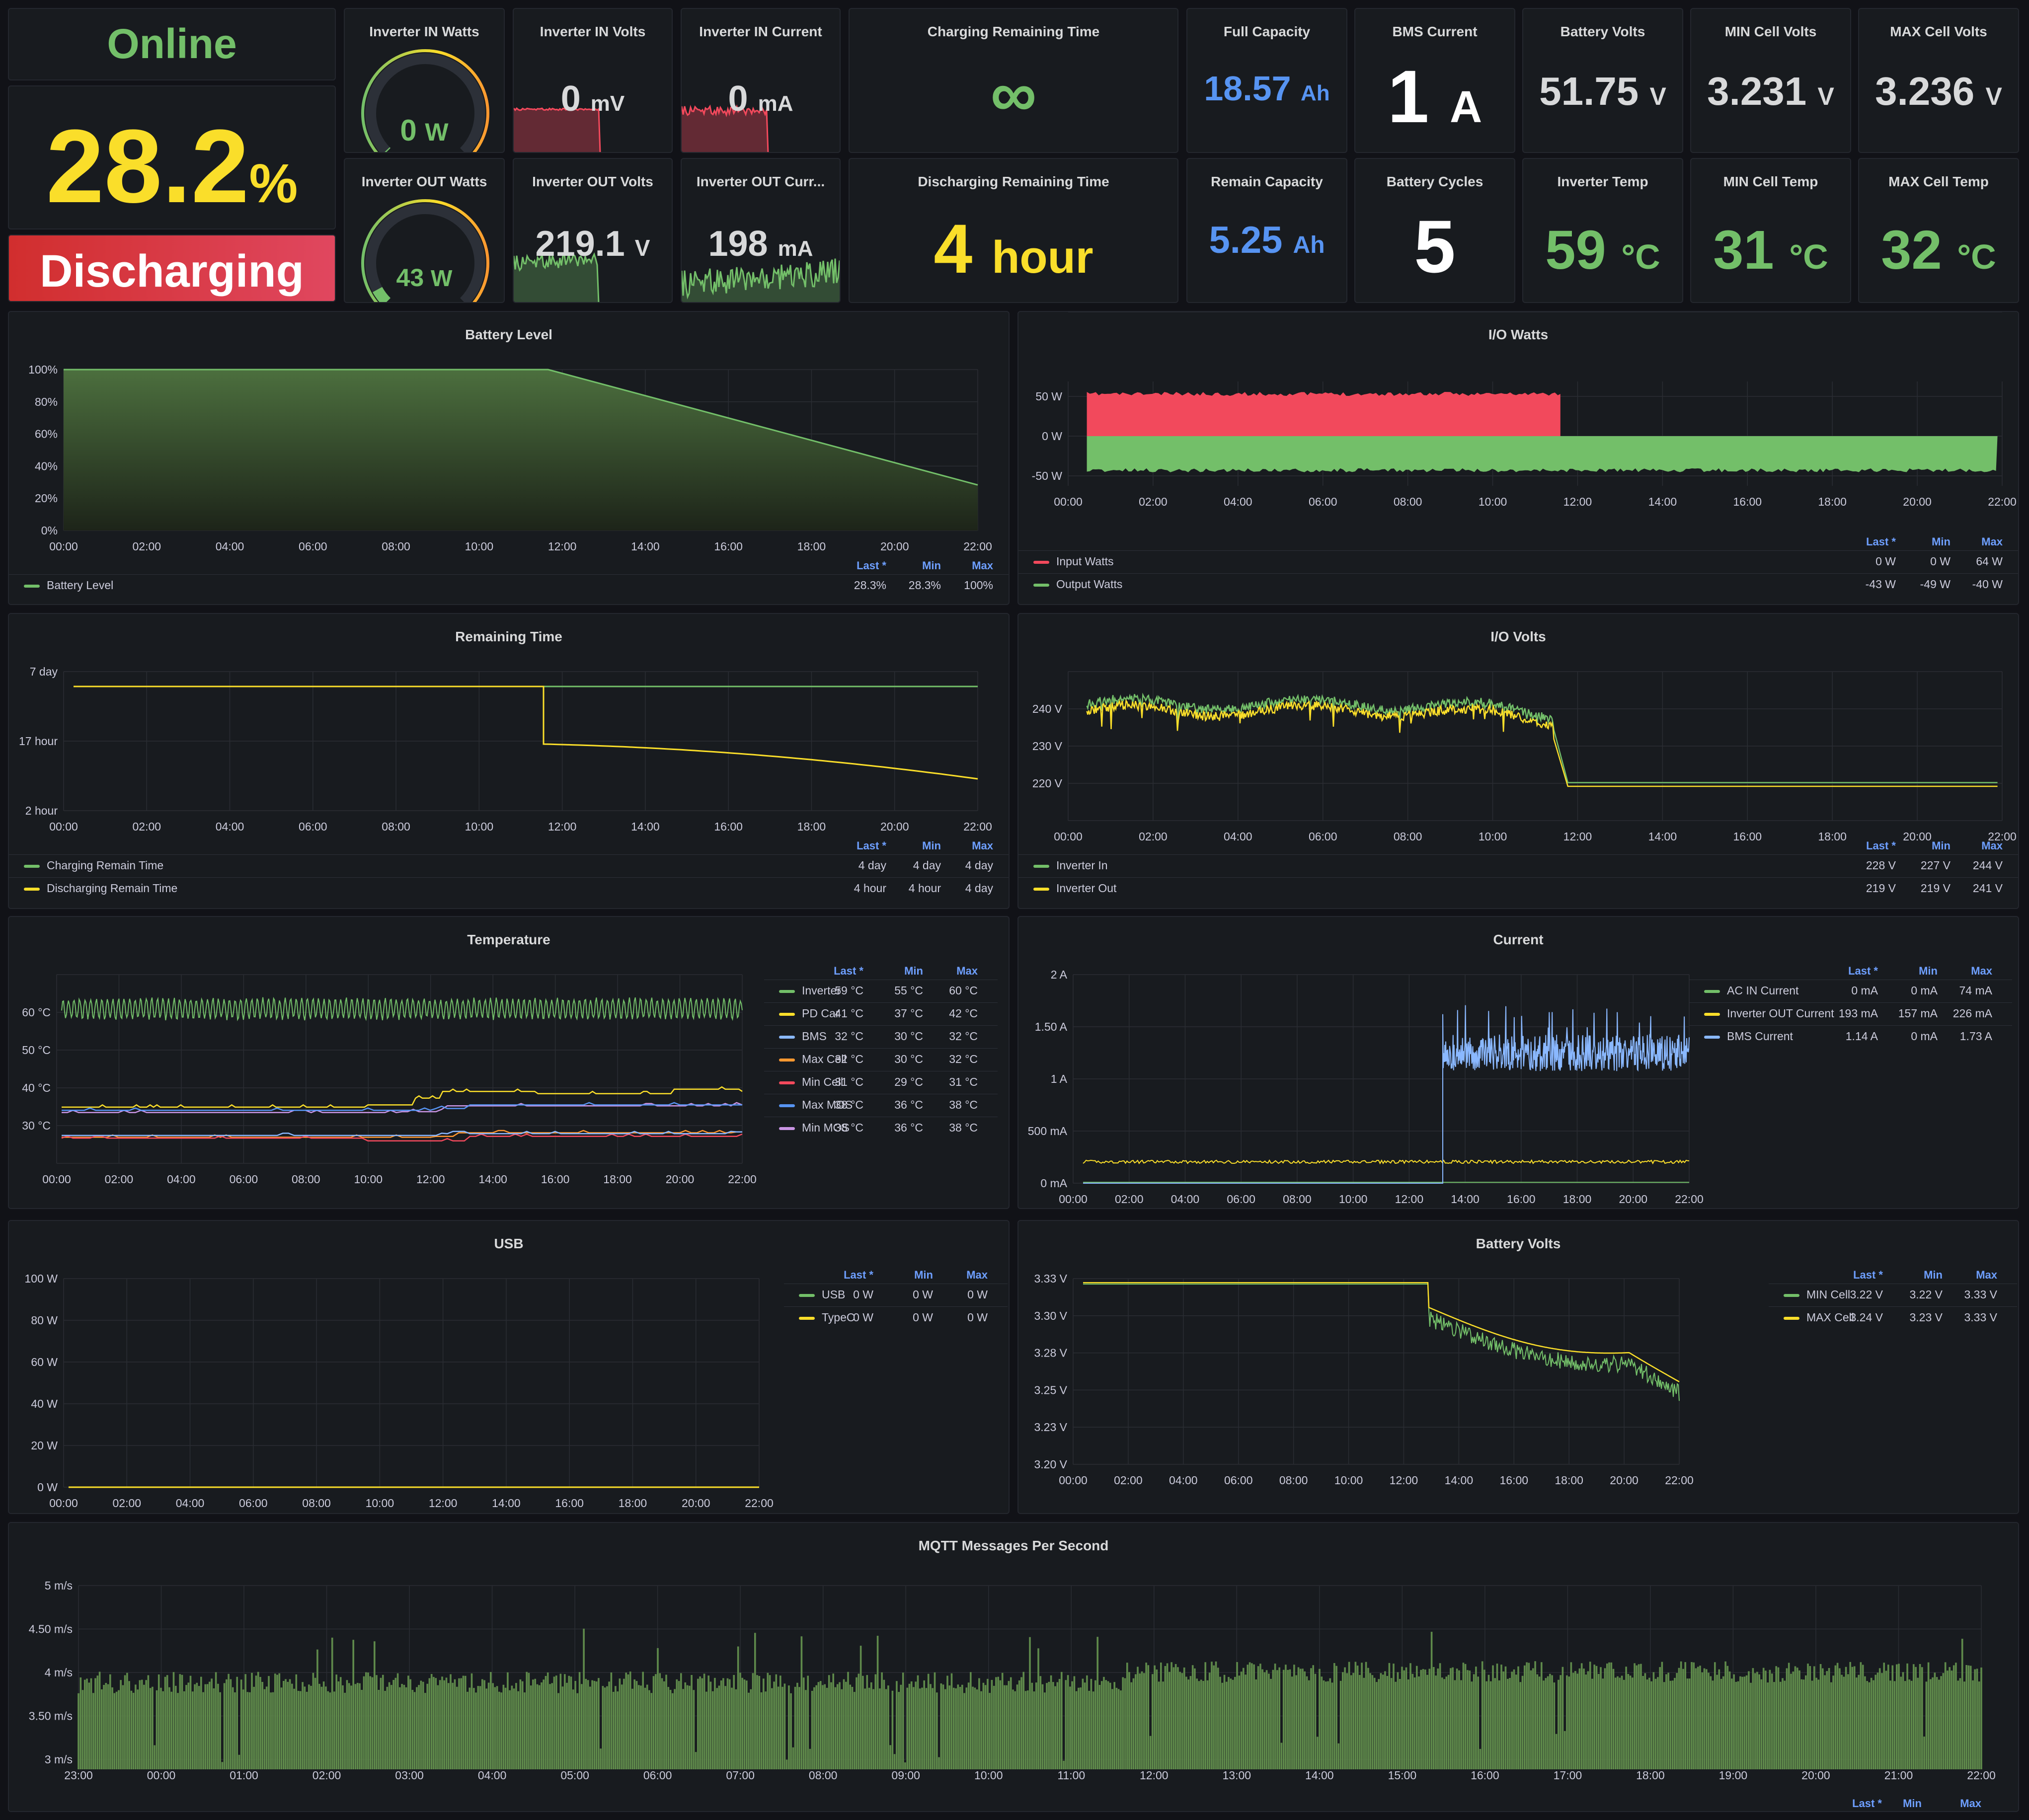 Image resolution: width=2029 pixels, height=1820 pixels. I want to click on legend-name: MIN Cell, so click(1829, 1294).